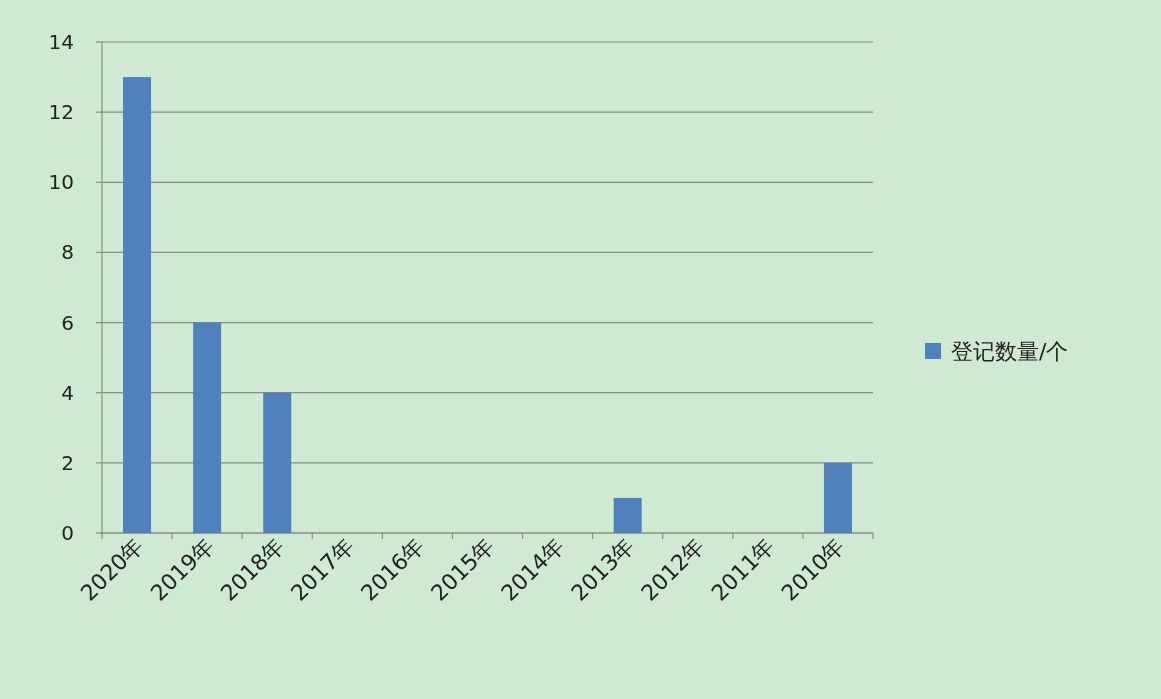 The height and width of the screenshot is (699, 1161). What do you see at coordinates (61, 112) in the screenshot?
I see `y-tick-label: 12` at bounding box center [61, 112].